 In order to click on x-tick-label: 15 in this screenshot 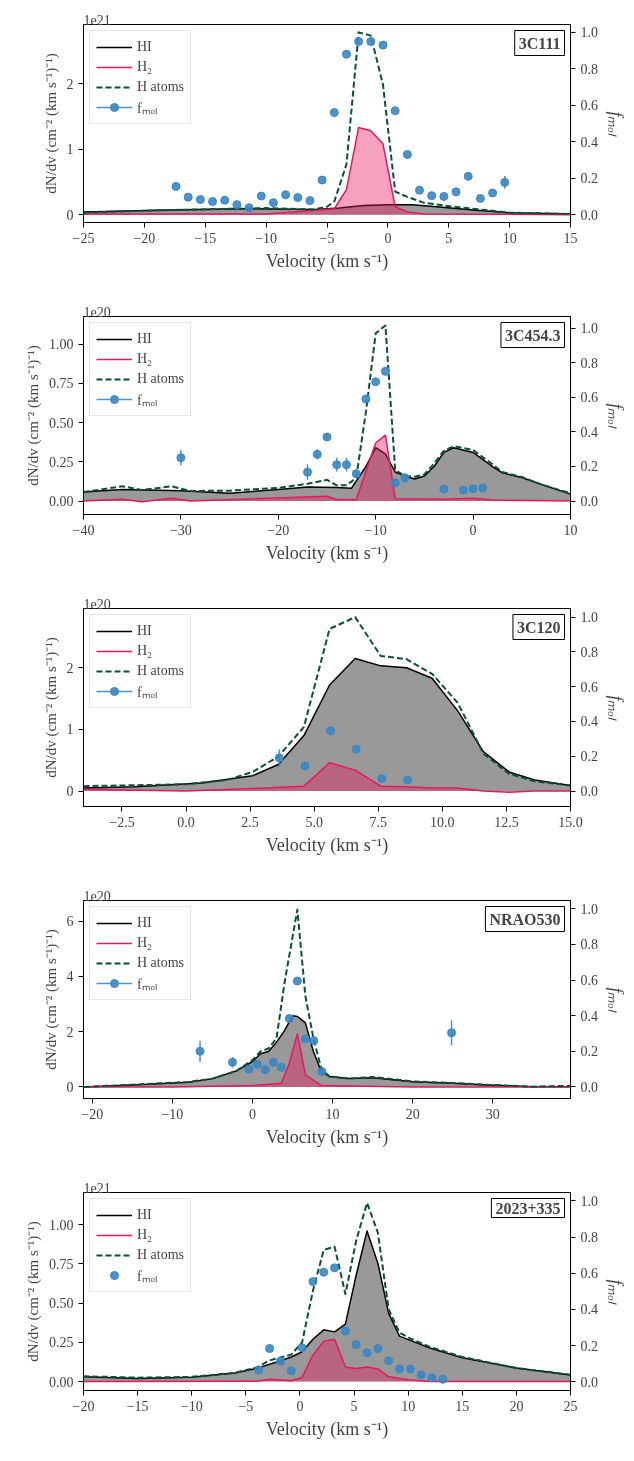, I will do `click(570, 238)`.